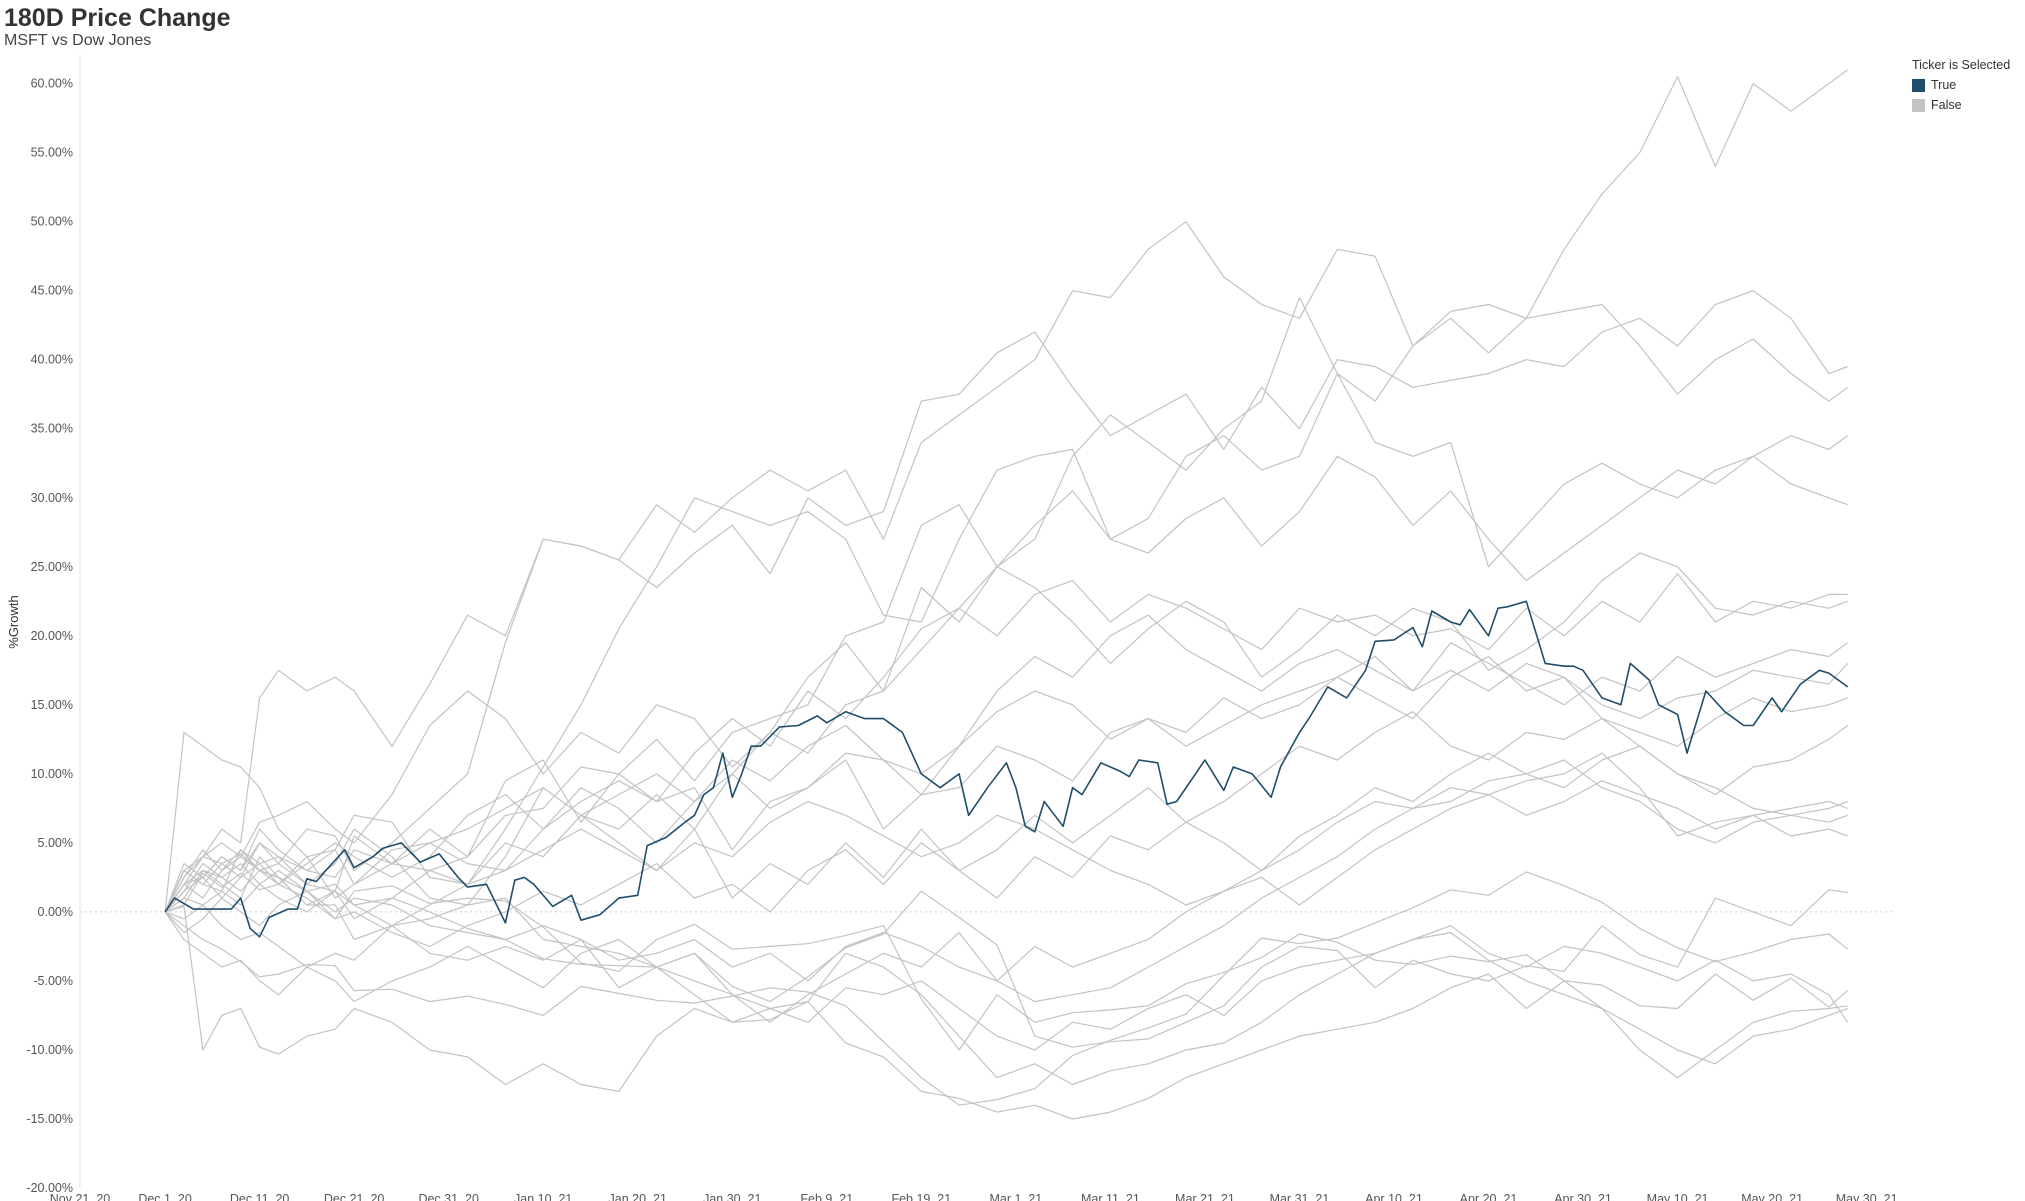 This screenshot has width=2025, height=1201. What do you see at coordinates (52, 291) in the screenshot?
I see `y-tick-label: 45.00%` at bounding box center [52, 291].